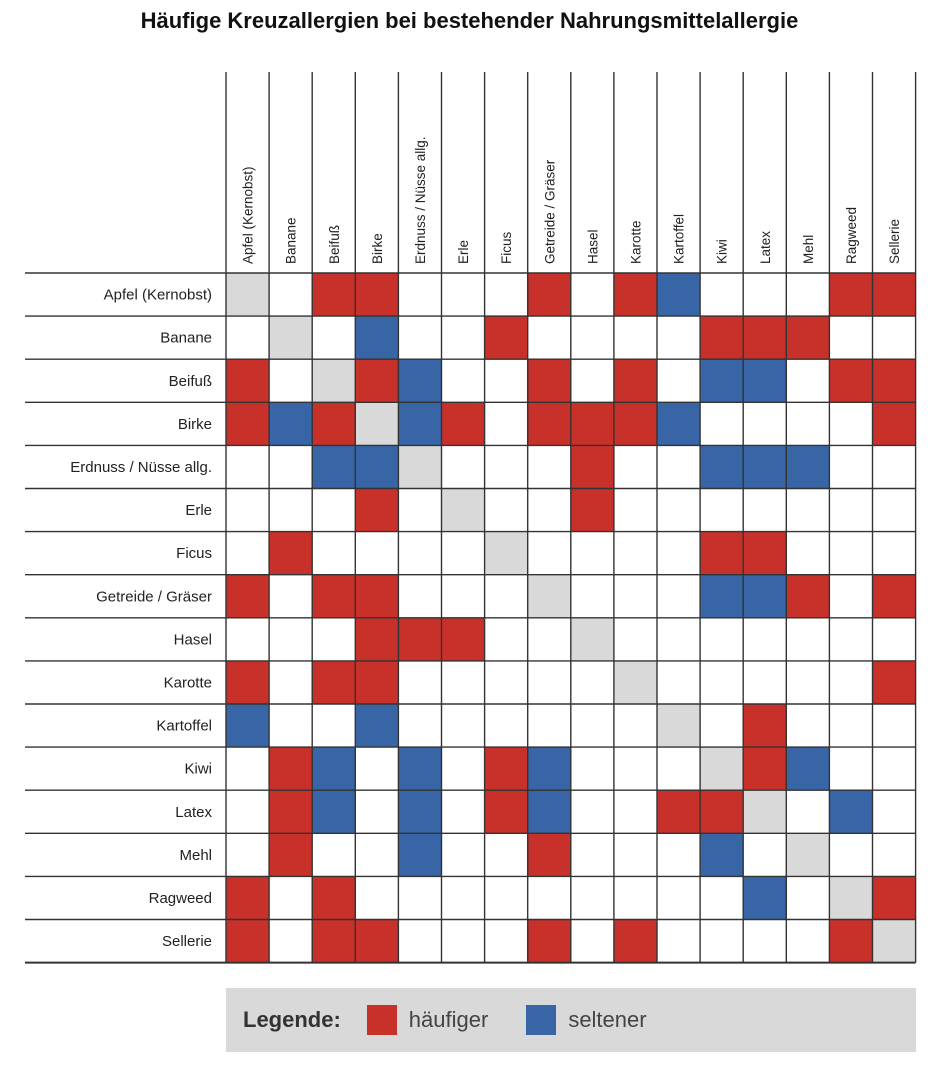 The height and width of the screenshot is (1078, 939). Describe the element at coordinates (894, 241) in the screenshot. I see `column-label-15: Sellerie` at that location.